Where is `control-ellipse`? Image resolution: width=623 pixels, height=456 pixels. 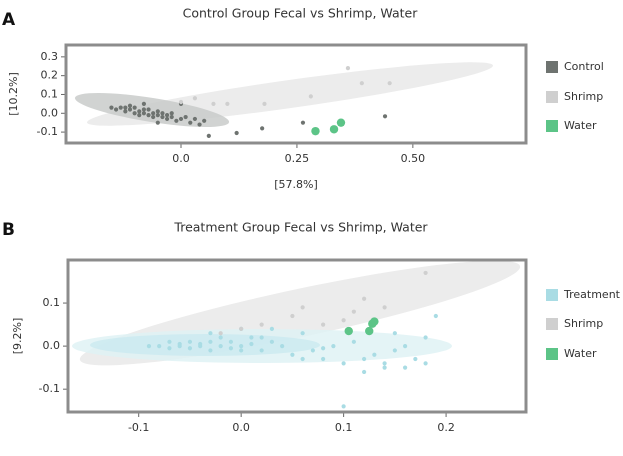
control-ellipse is located at coordinates (152, 110).